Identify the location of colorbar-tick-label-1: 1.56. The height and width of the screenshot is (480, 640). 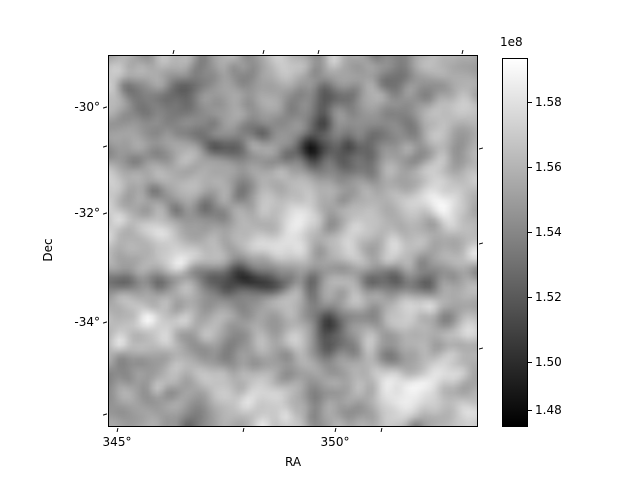
(548, 167).